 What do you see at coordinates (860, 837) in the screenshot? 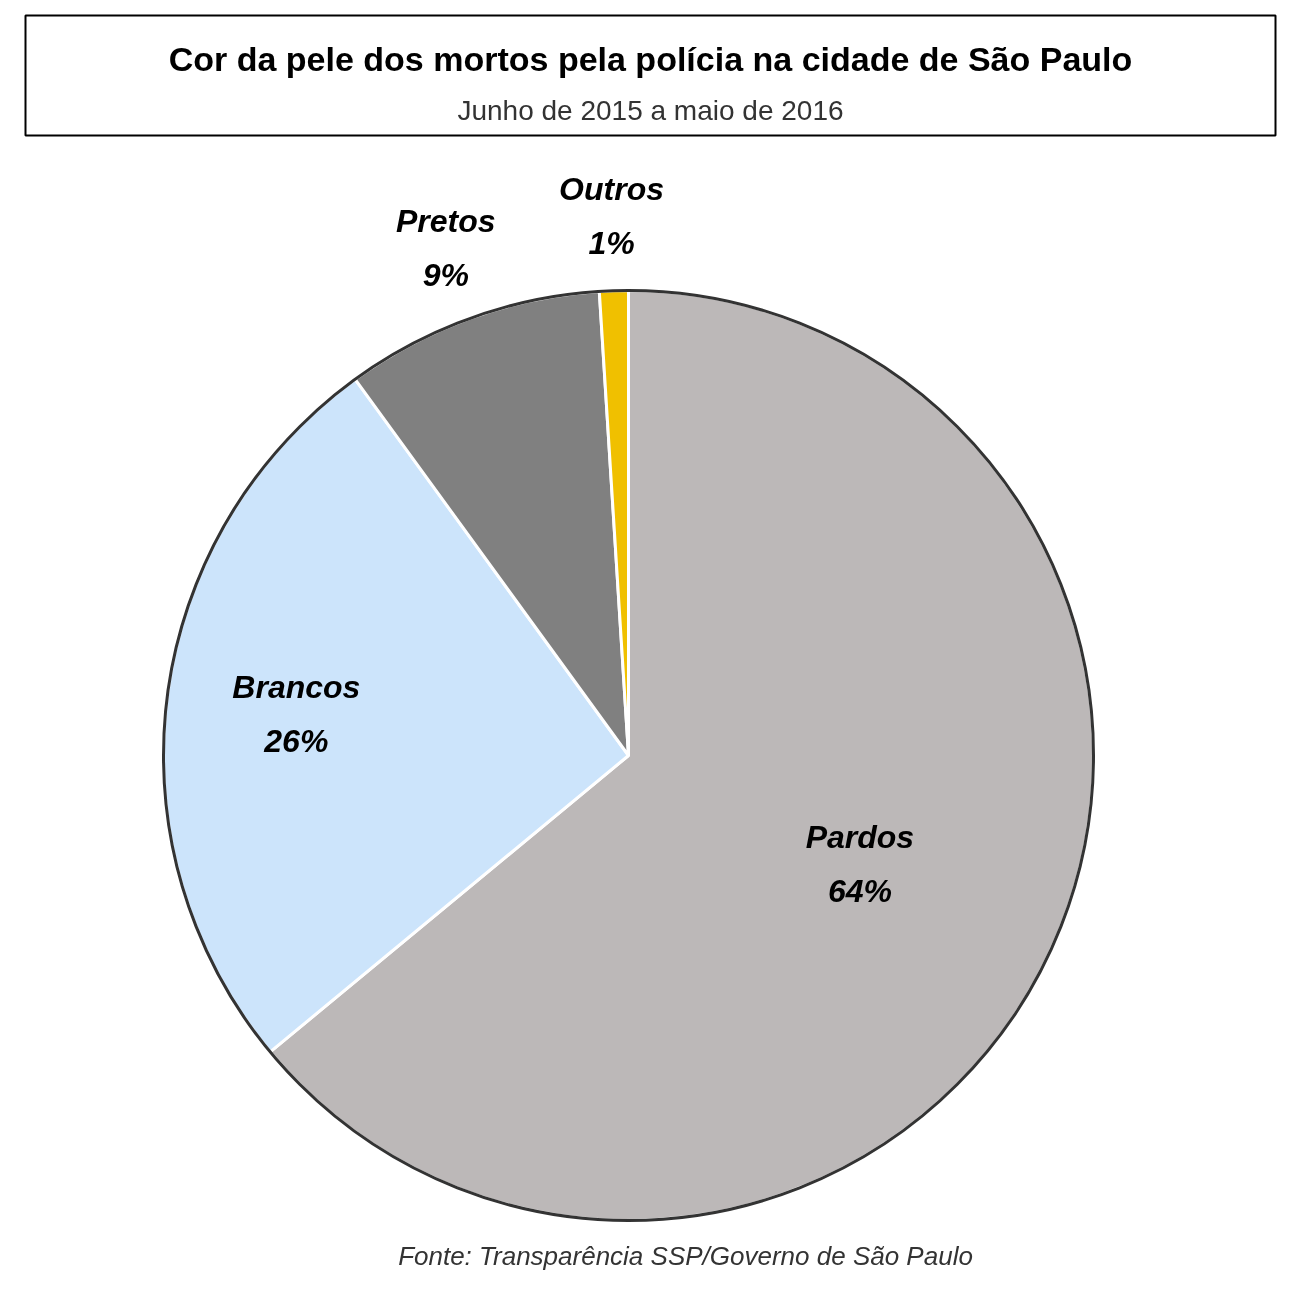
I see `slice-label: Pardos` at bounding box center [860, 837].